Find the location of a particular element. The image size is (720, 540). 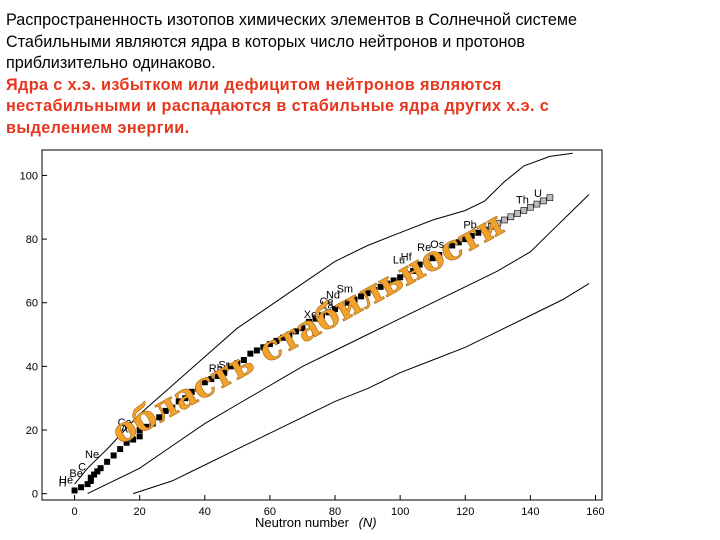

element-label: Pb is located at coordinates (469, 226).